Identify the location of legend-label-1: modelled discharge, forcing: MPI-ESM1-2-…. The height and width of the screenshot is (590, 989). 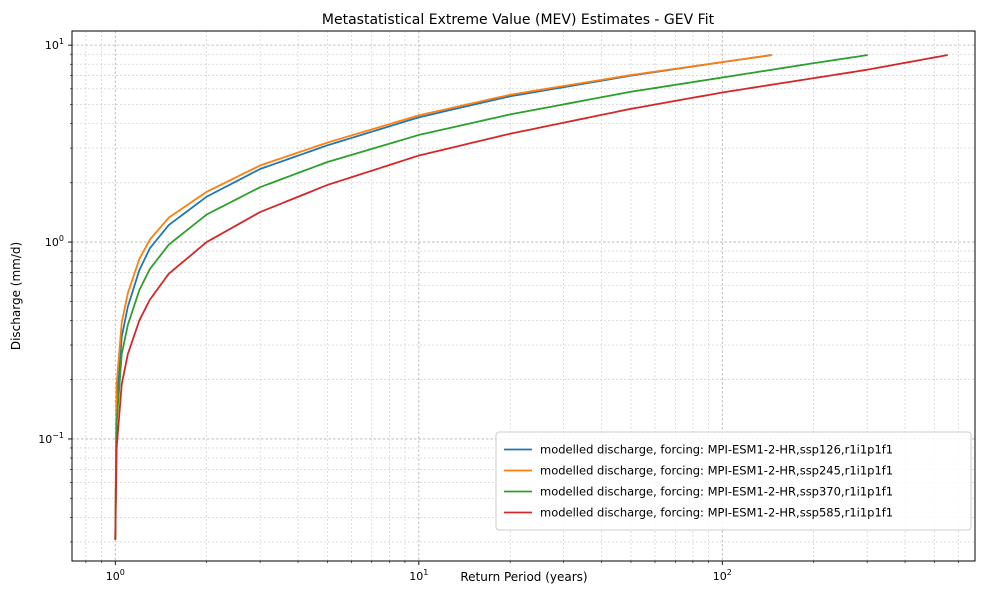
(716, 450).